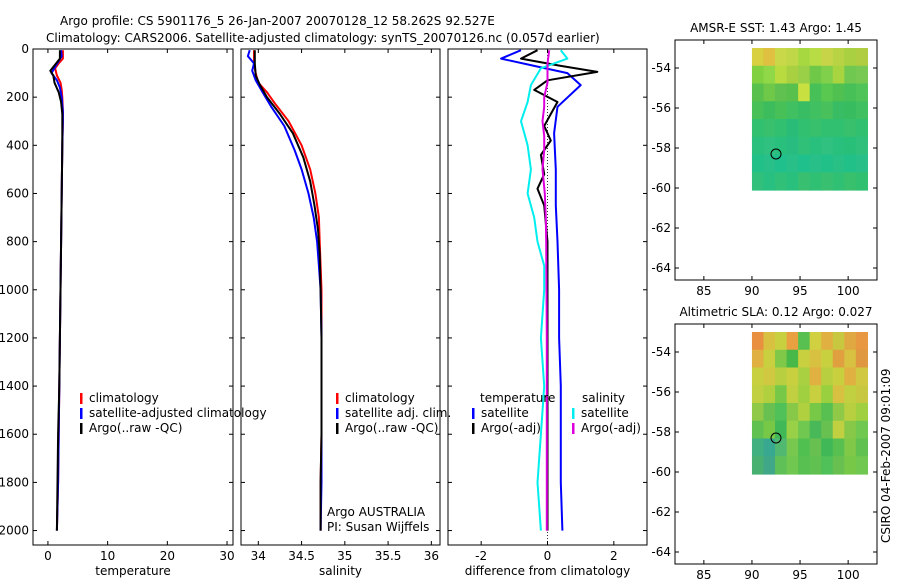 The width and height of the screenshot is (900, 580). What do you see at coordinates (14, 338) in the screenshot?
I see `y-tick-label: 1200` at bounding box center [14, 338].